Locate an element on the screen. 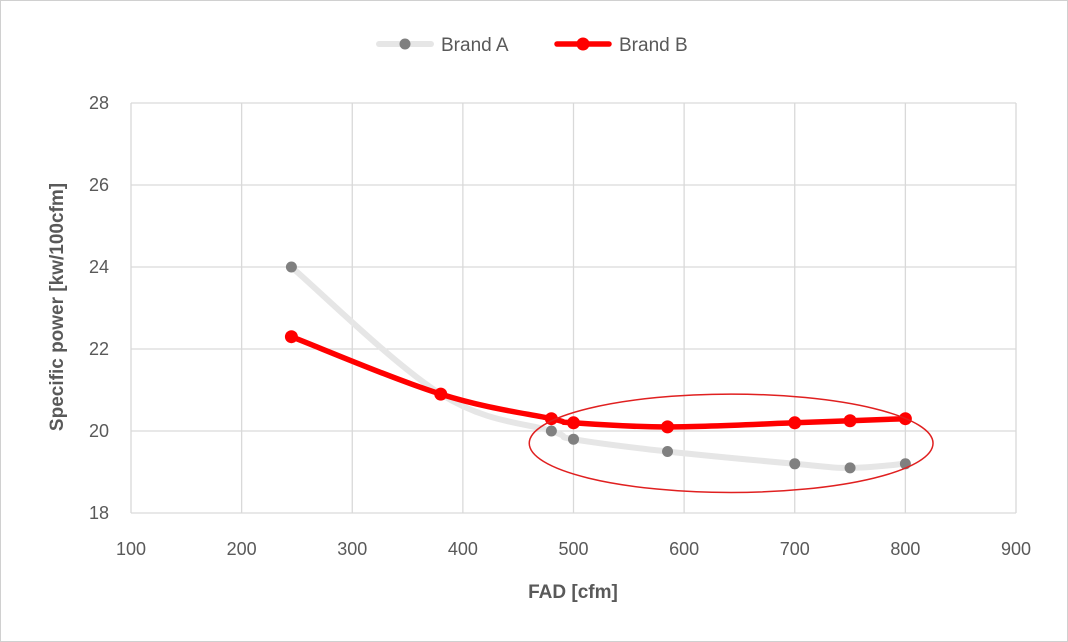  x-tick-label: 200 is located at coordinates (242, 549).